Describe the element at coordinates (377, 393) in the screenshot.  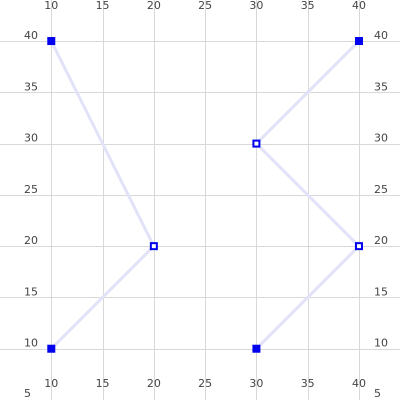
I see `y-tick-label-right-5: 5` at that location.